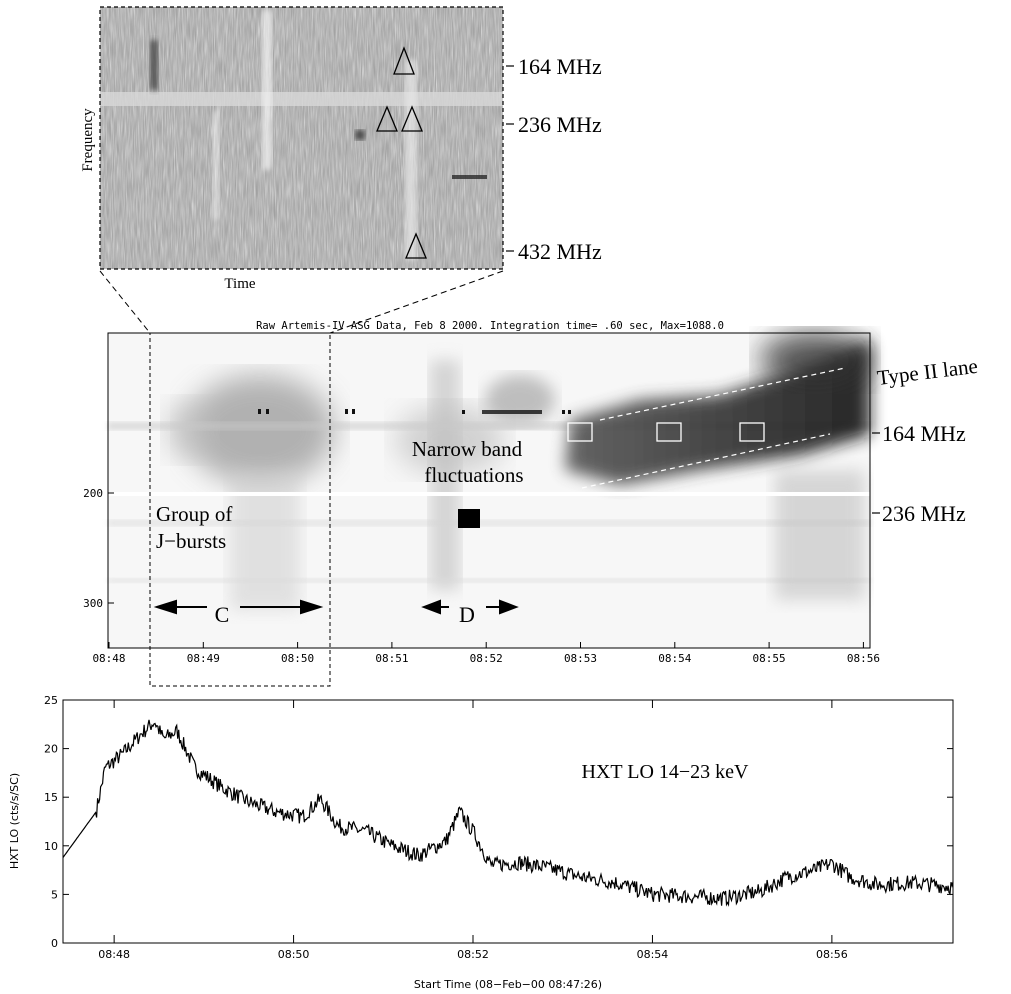  I want to click on hxt-legend-label: HXT LO 14−23 keV, so click(665, 772).